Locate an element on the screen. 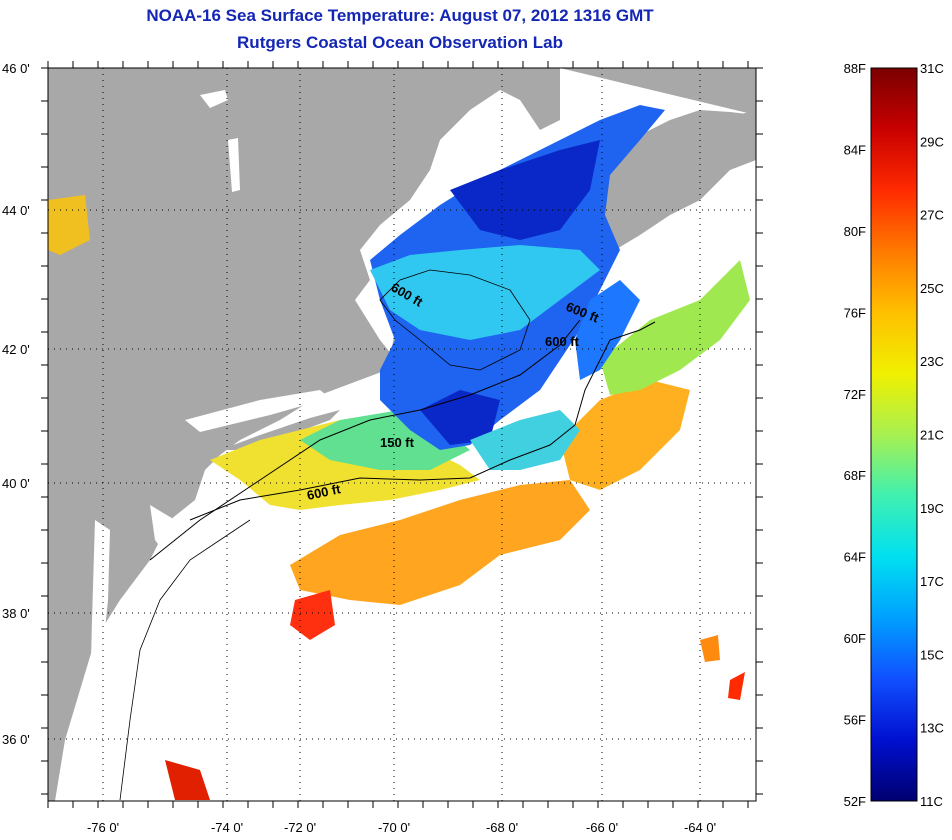 This screenshot has width=952, height=840. lat-tick-label: 40 0' is located at coordinates (16, 483).